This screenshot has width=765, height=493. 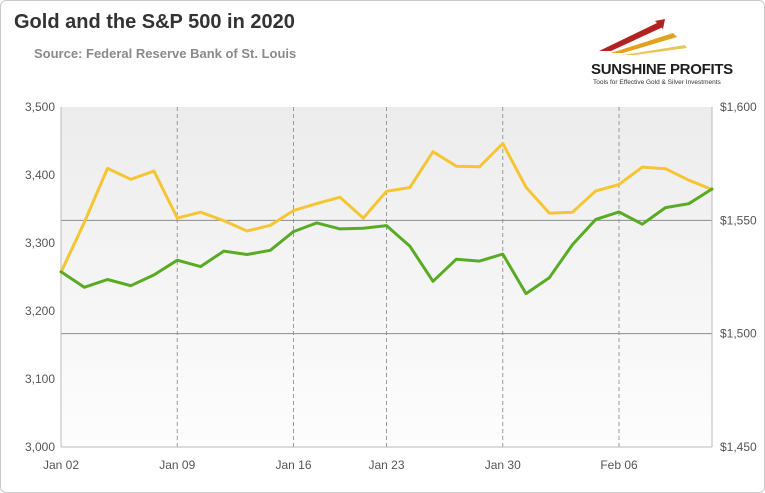 I want to click on left-axis-ticks: 3,000 3,100 3,200 3,300 3,400 3,500, so click(x=40, y=277).